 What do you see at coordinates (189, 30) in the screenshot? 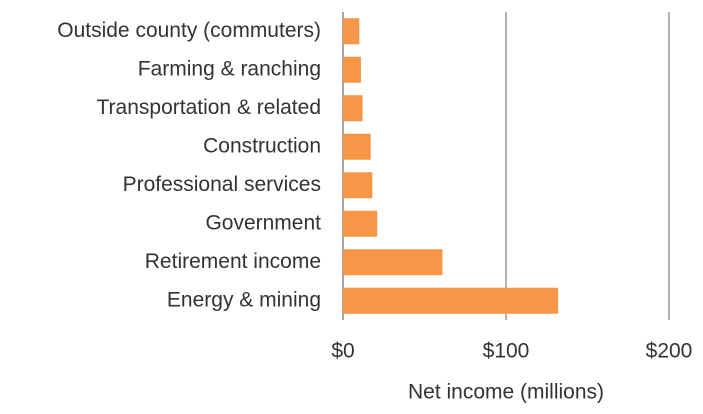
I see `y-tick-label: Outside county (commuters)` at bounding box center [189, 30].